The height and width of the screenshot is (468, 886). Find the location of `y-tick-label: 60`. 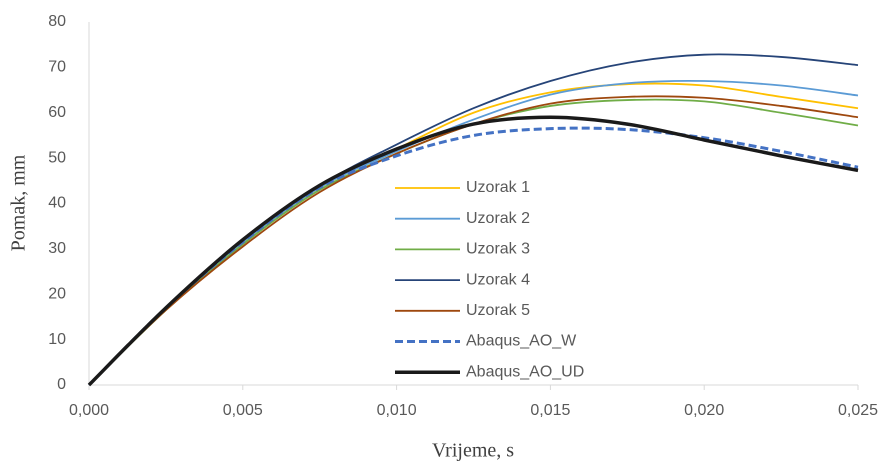

y-tick-label: 60 is located at coordinates (57, 112).